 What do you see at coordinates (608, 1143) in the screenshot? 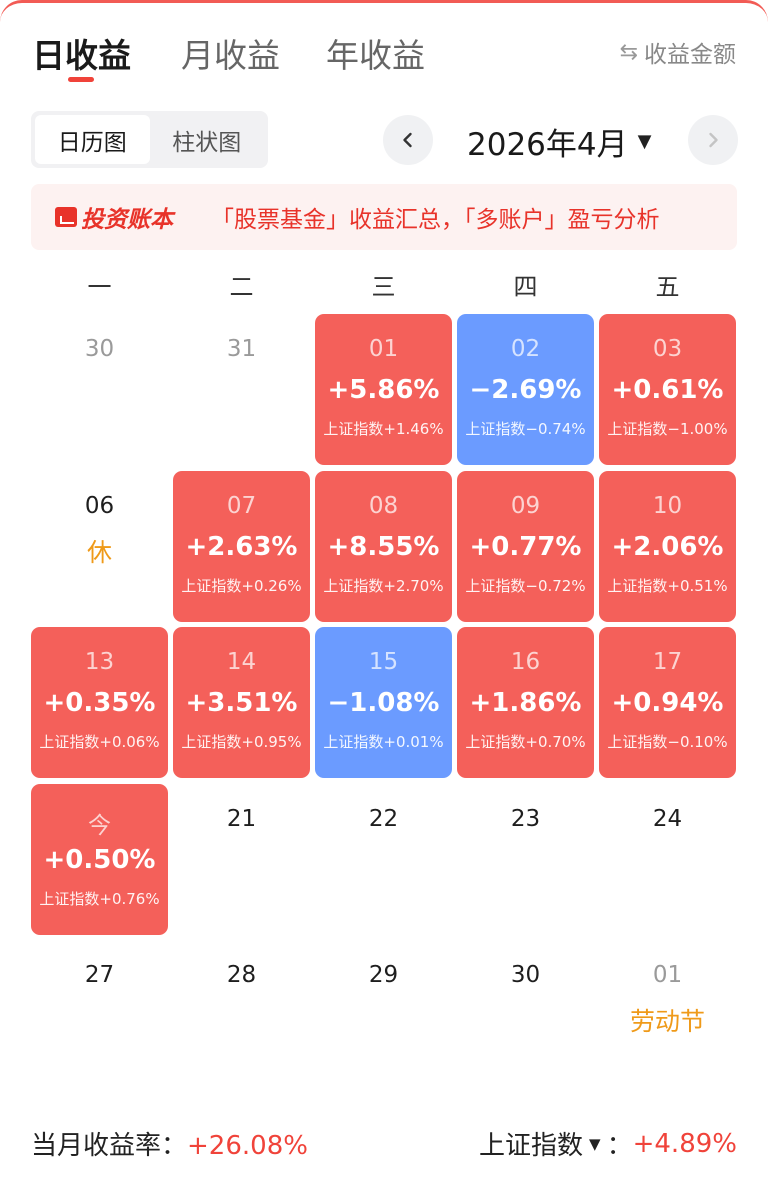
I see `index-comparison-summary: 上证指数 ▼ ： +4.89%` at bounding box center [608, 1143].